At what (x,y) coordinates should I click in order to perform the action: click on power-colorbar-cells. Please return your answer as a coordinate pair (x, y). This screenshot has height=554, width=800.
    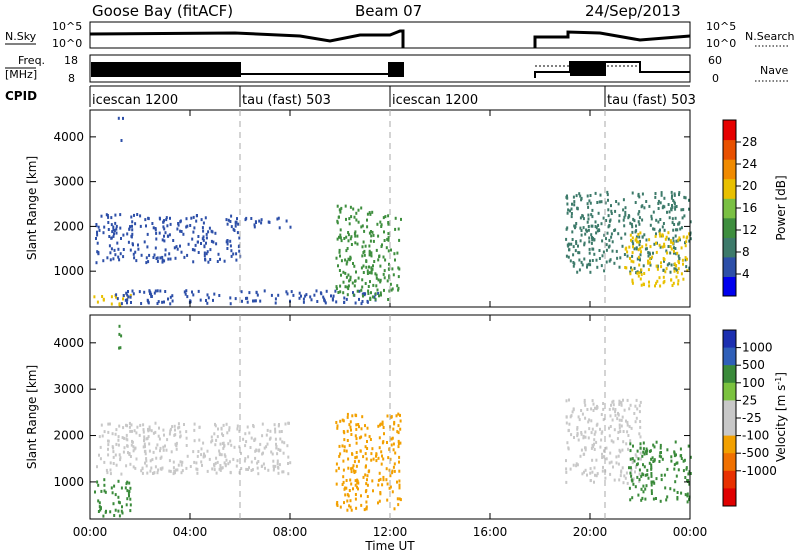
    Looking at the image, I should click on (729, 208).